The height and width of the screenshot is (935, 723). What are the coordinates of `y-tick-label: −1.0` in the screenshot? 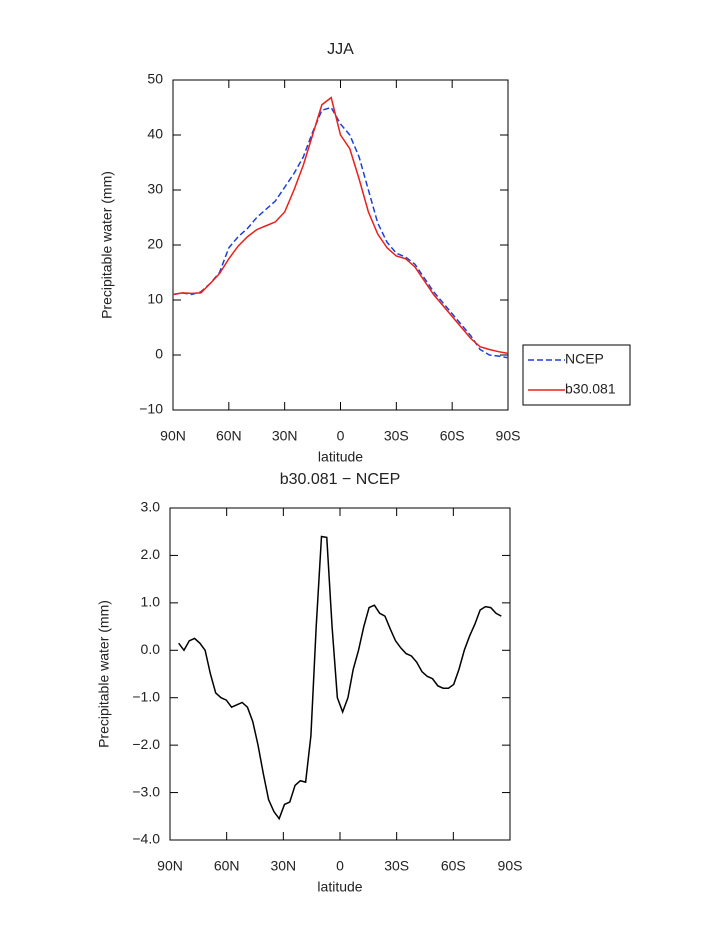 It's located at (146, 696).